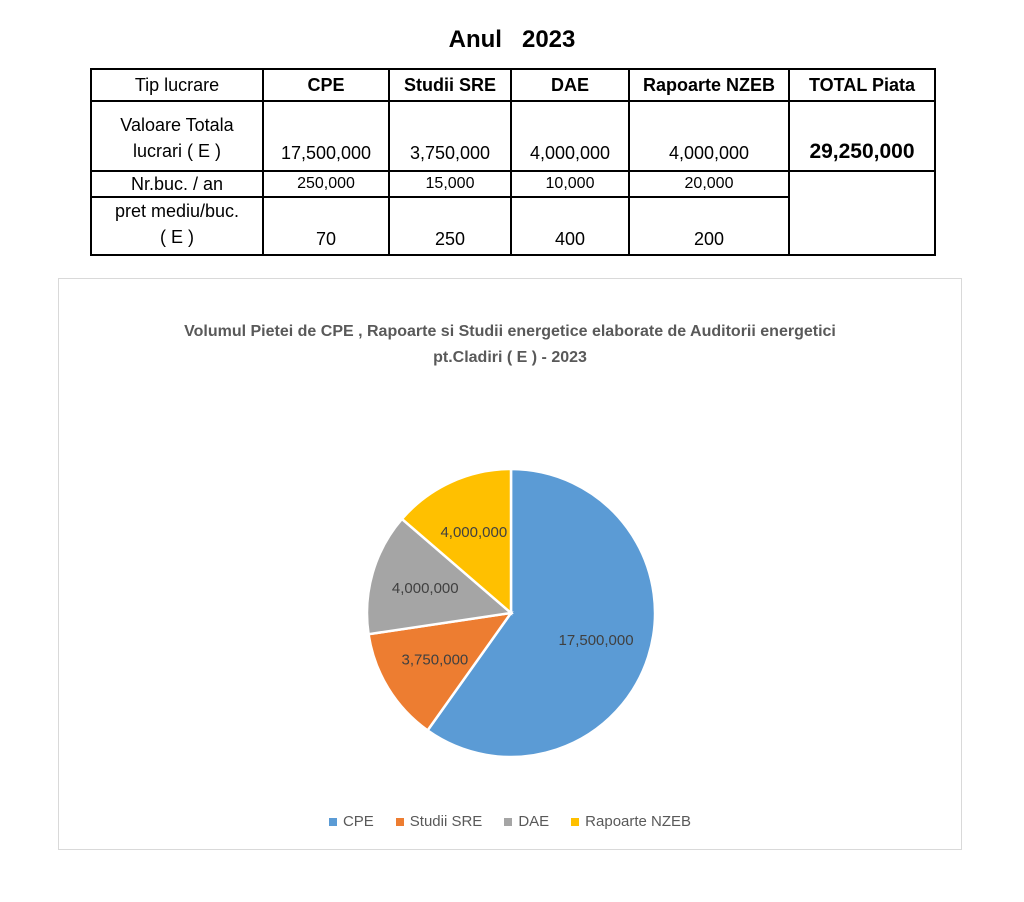  Describe the element at coordinates (512, 39) in the screenshot. I see `page-title: Anul 2023` at that location.